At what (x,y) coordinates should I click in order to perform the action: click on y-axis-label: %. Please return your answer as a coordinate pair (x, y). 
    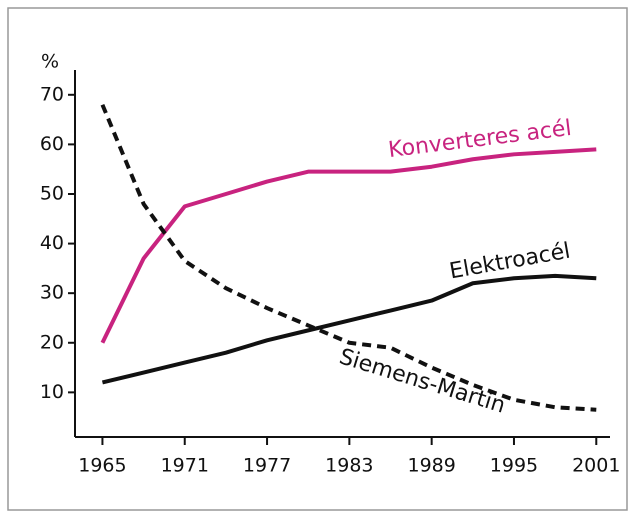
    Looking at the image, I should click on (50, 62).